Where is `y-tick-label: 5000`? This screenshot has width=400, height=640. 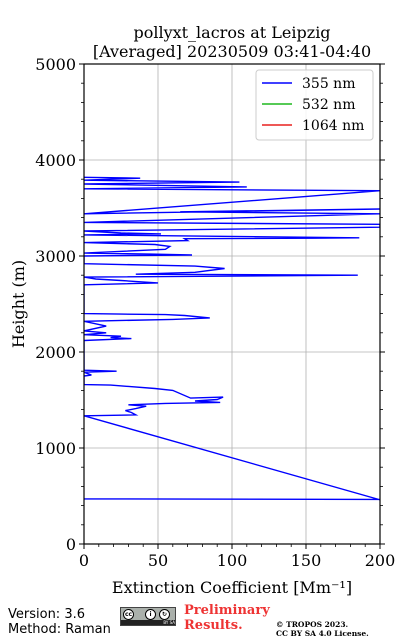 y-tick-label: 5000 is located at coordinates (55, 64).